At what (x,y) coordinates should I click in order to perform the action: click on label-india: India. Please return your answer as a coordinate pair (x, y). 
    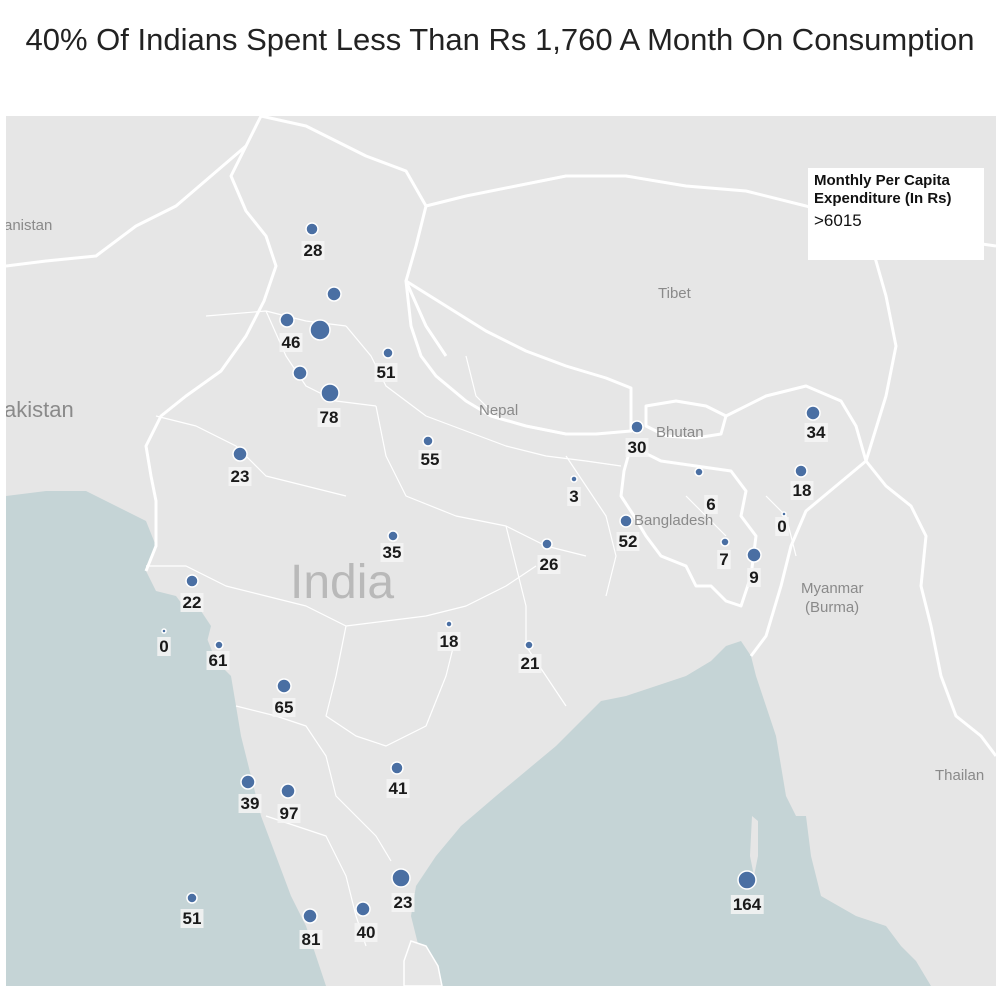
    Looking at the image, I should click on (342, 582).